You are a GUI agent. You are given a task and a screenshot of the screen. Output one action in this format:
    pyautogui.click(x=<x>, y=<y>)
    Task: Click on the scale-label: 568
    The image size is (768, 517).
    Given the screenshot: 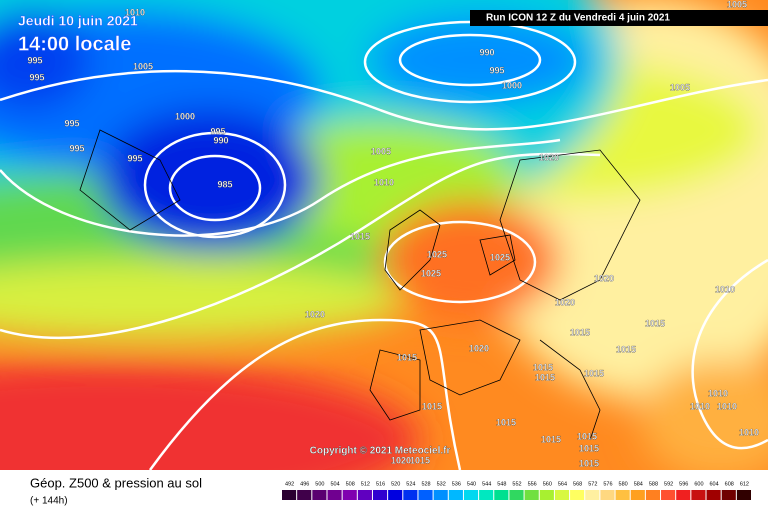 What is the action you would take?
    pyautogui.click(x=577, y=484)
    